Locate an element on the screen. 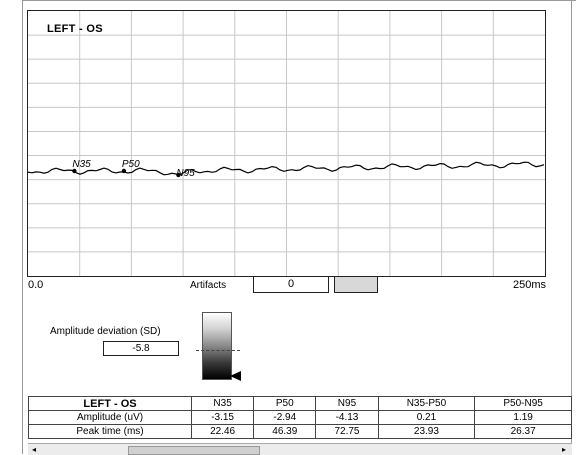  table-cell: -2.94 is located at coordinates (285, 417).